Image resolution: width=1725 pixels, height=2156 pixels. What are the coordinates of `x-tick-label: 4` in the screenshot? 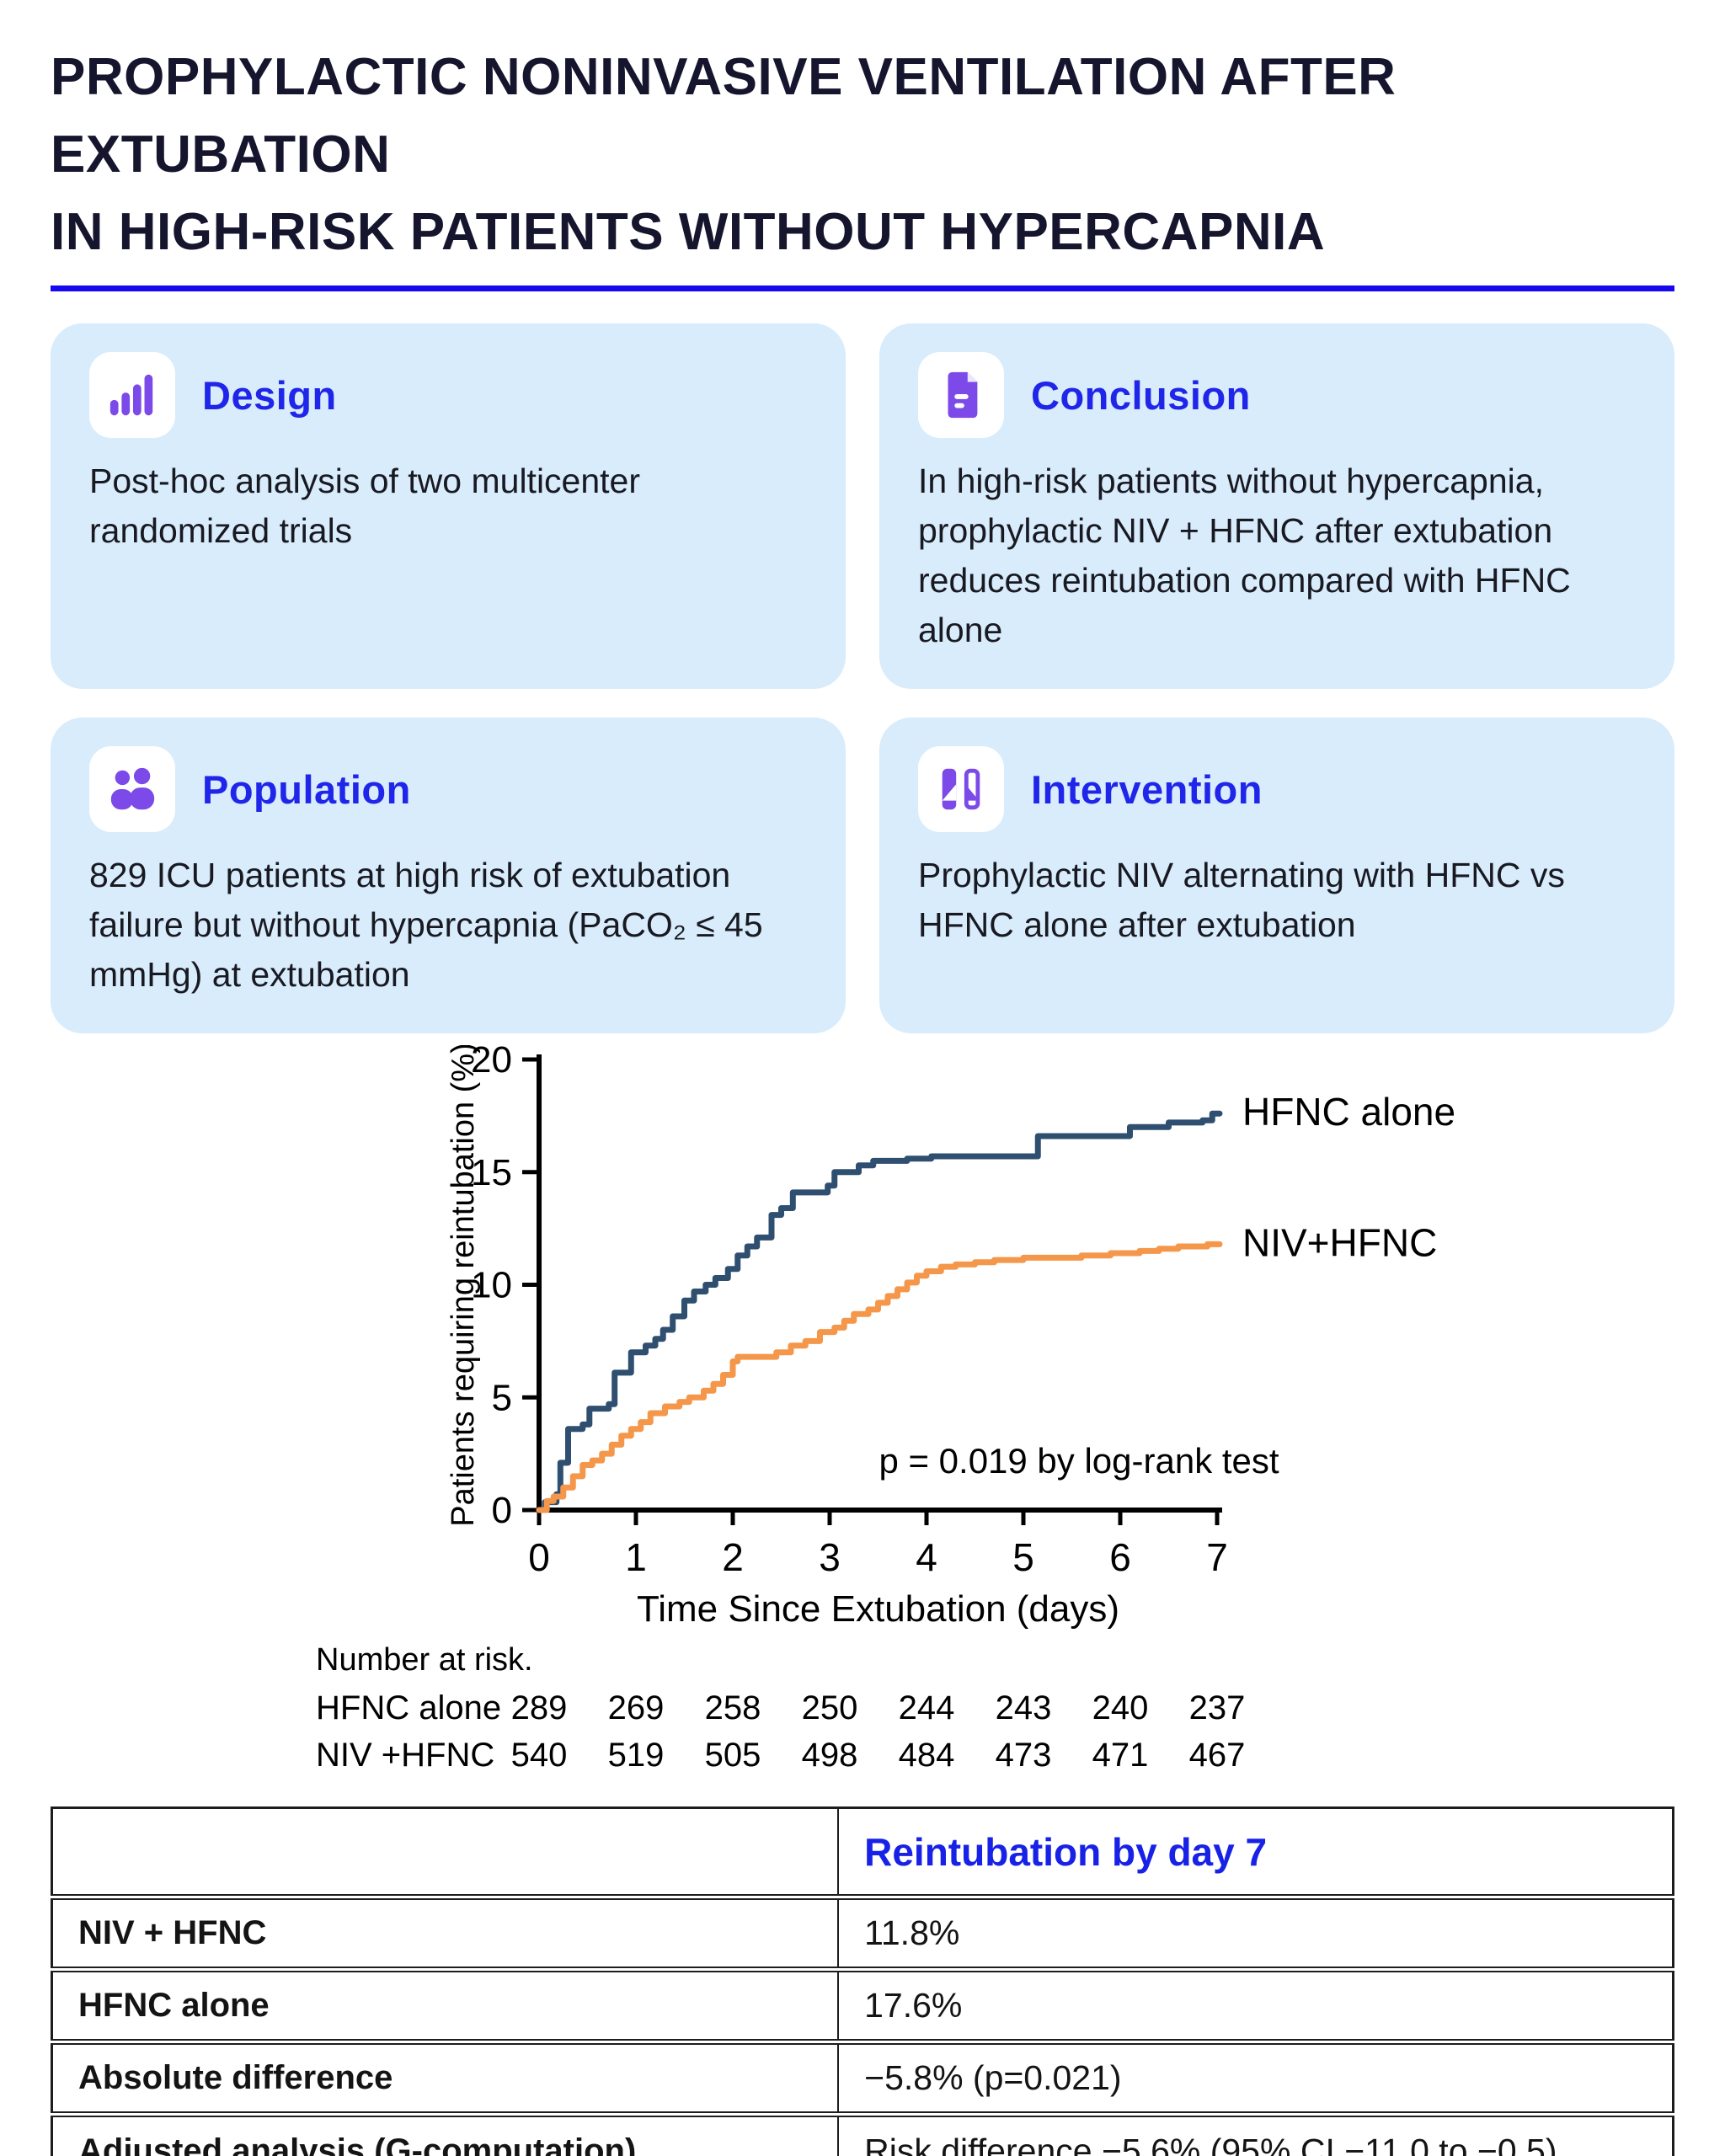 It's located at (926, 1557).